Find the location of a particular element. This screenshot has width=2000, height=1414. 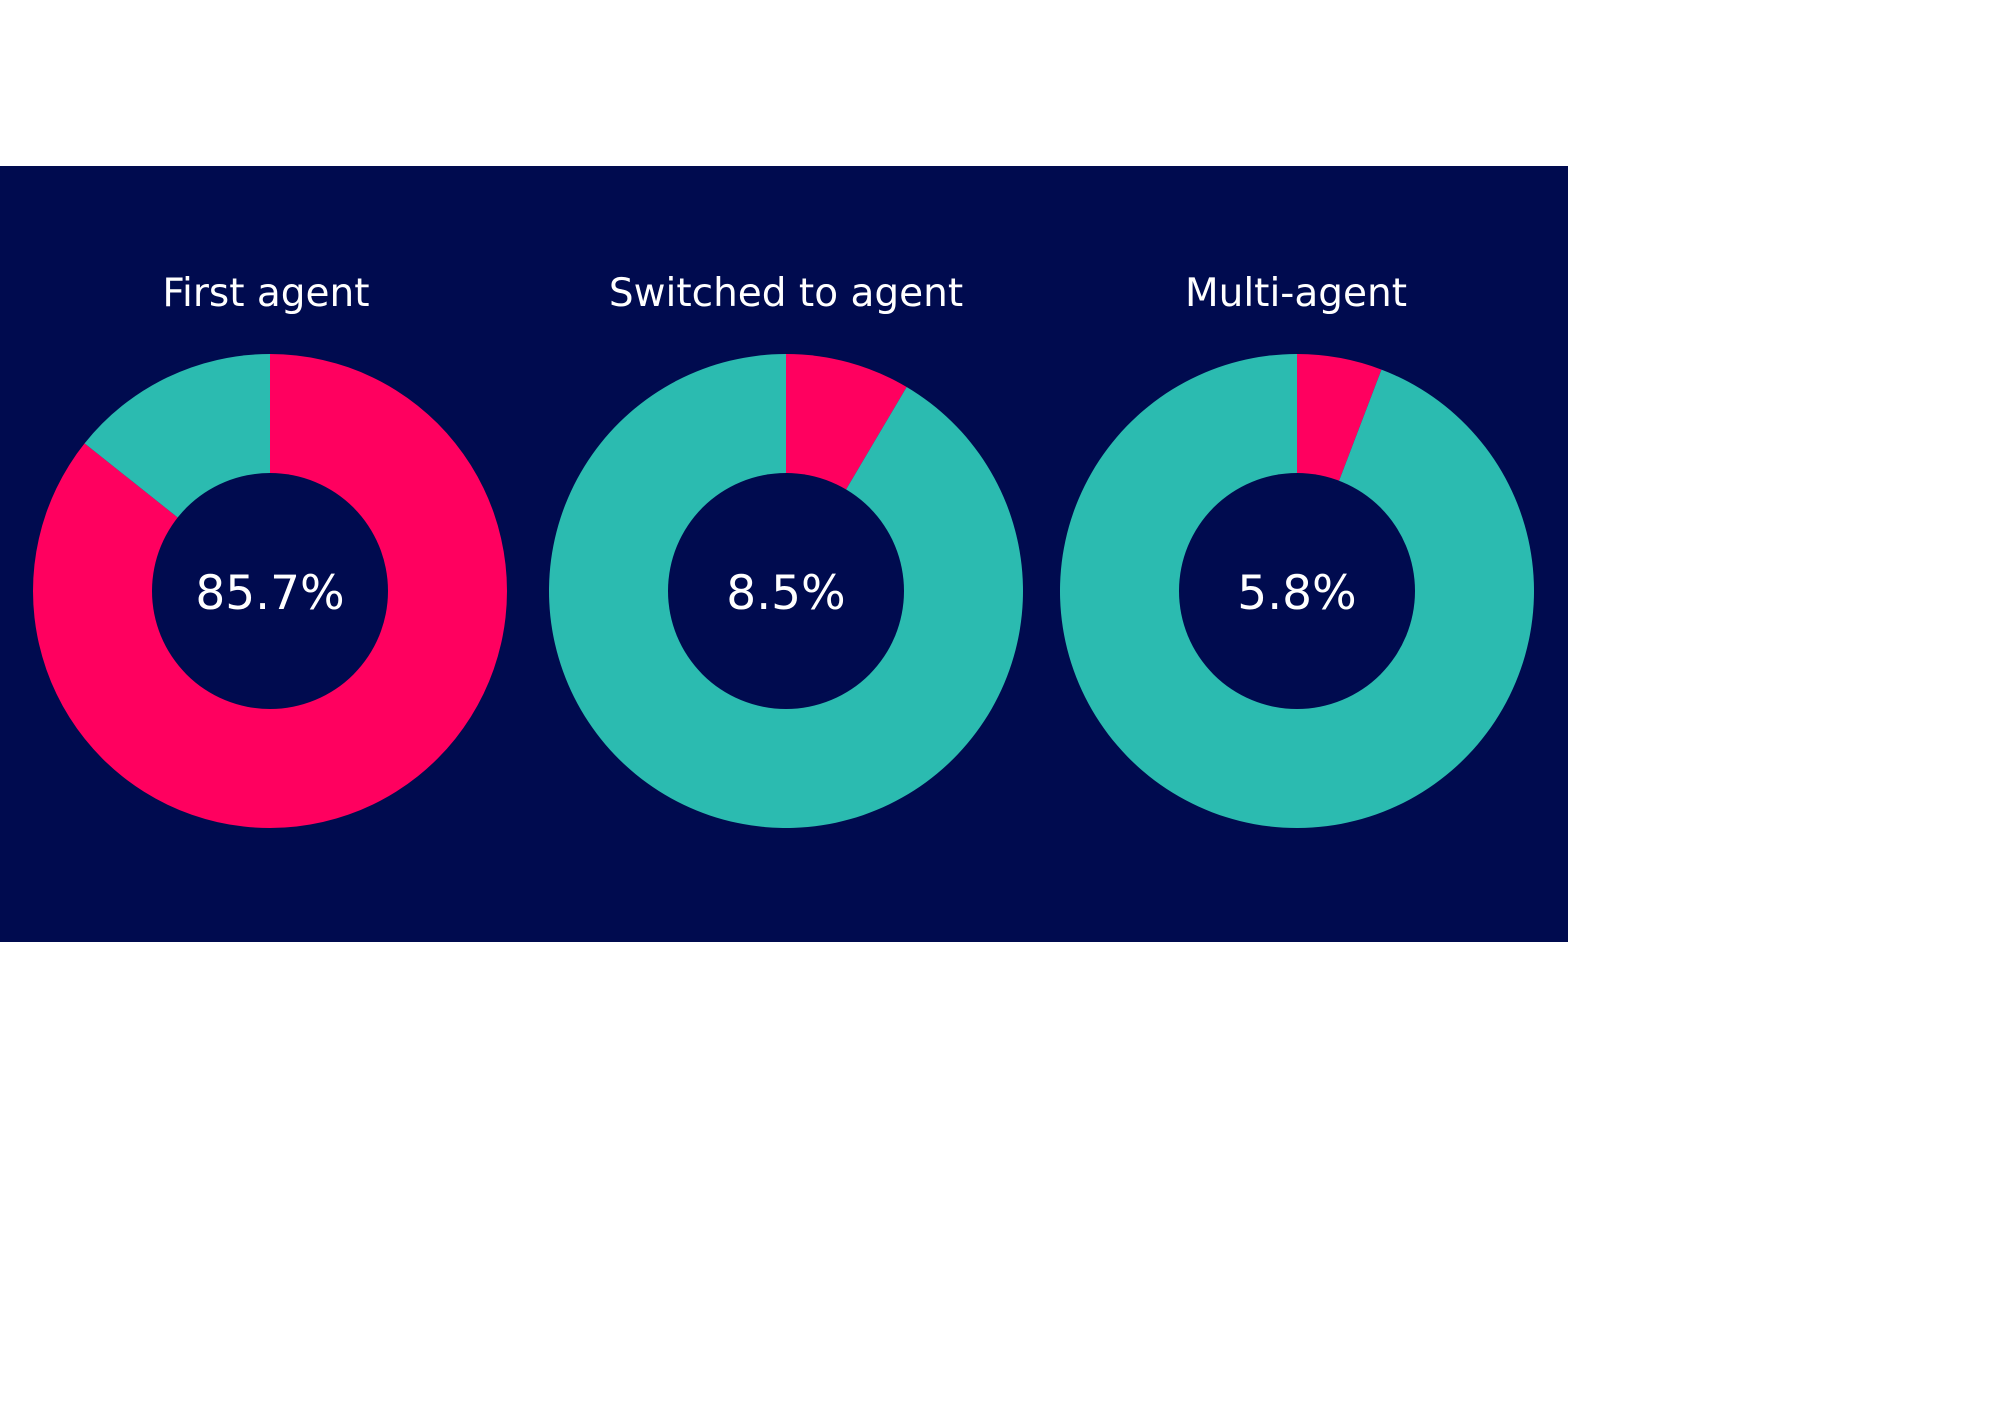

chart-first-agent: First agent 85.7% is located at coordinates (270, 550).